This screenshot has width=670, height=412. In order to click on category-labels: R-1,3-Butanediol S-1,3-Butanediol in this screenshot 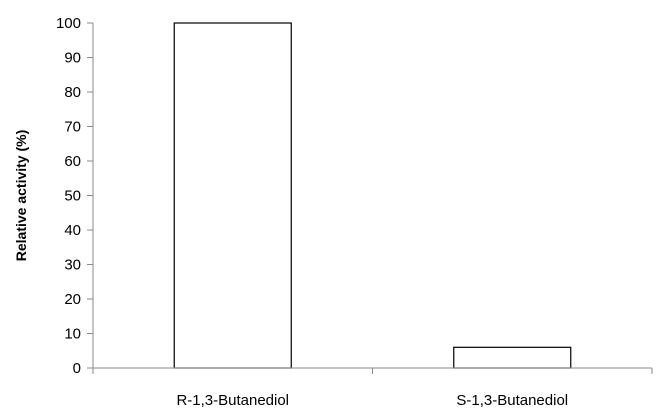, I will do `click(372, 400)`.